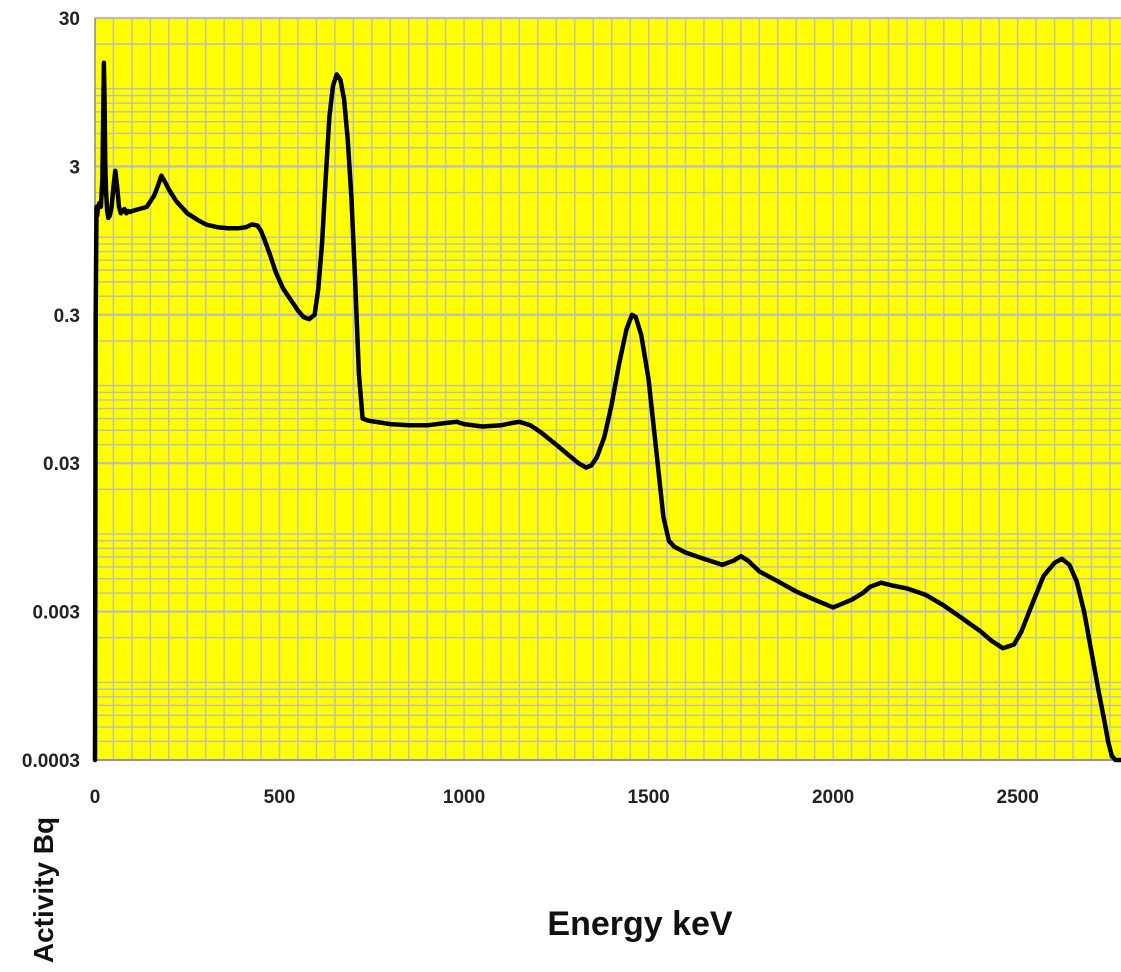 Image resolution: width=1121 pixels, height=972 pixels. I want to click on x-tick-label: 2000, so click(833, 797).